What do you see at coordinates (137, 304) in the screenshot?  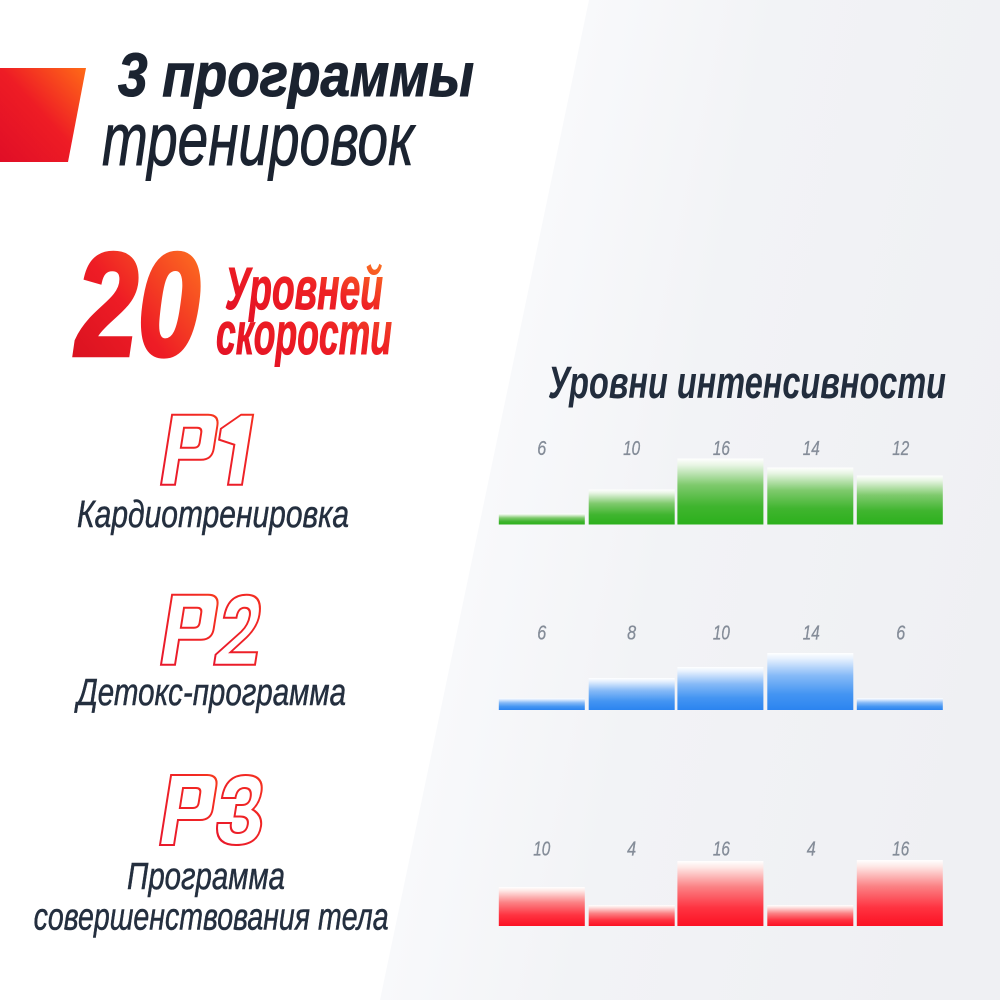 I see `svg-text: 20` at bounding box center [137, 304].